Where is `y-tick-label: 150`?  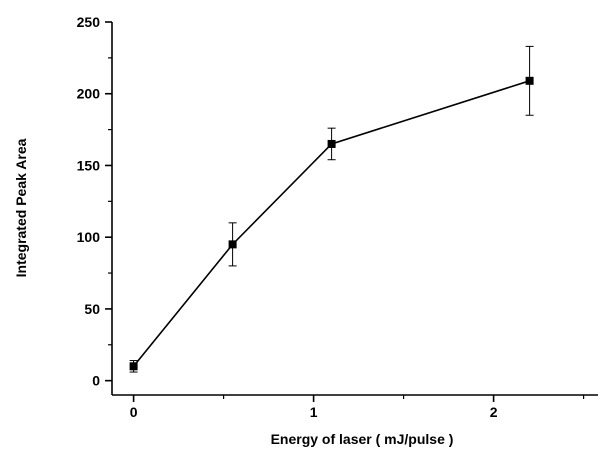 y-tick-label: 150 is located at coordinates (89, 165).